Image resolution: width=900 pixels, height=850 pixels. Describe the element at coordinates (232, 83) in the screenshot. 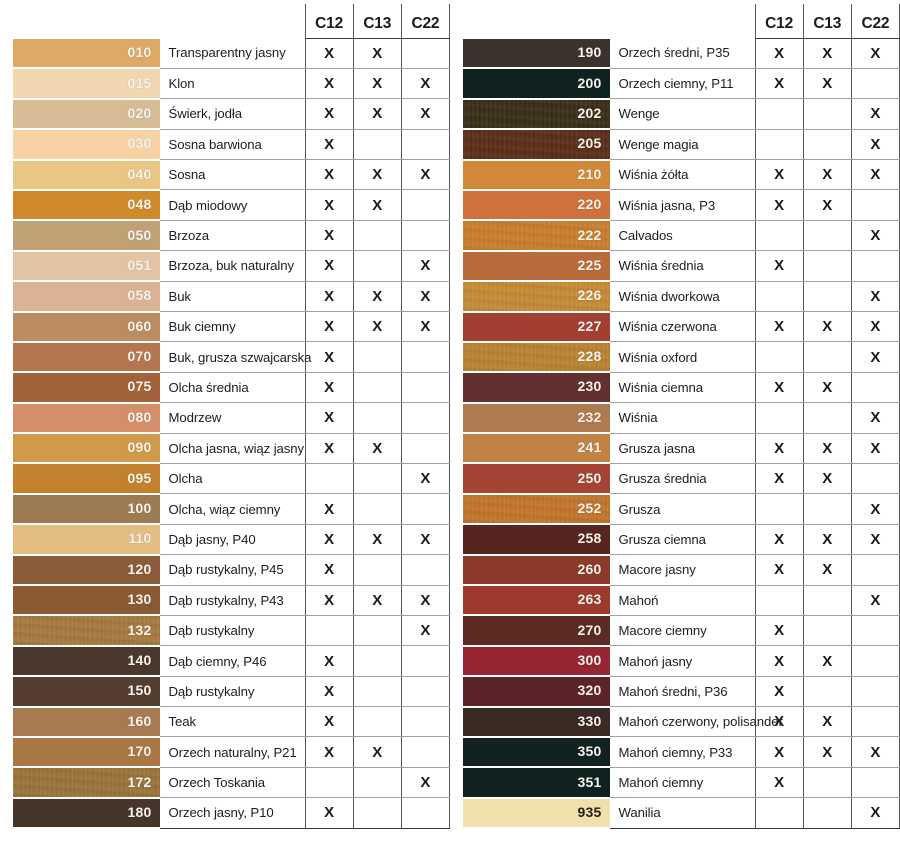

I see `table-row: 015 Klon X X X` at that location.